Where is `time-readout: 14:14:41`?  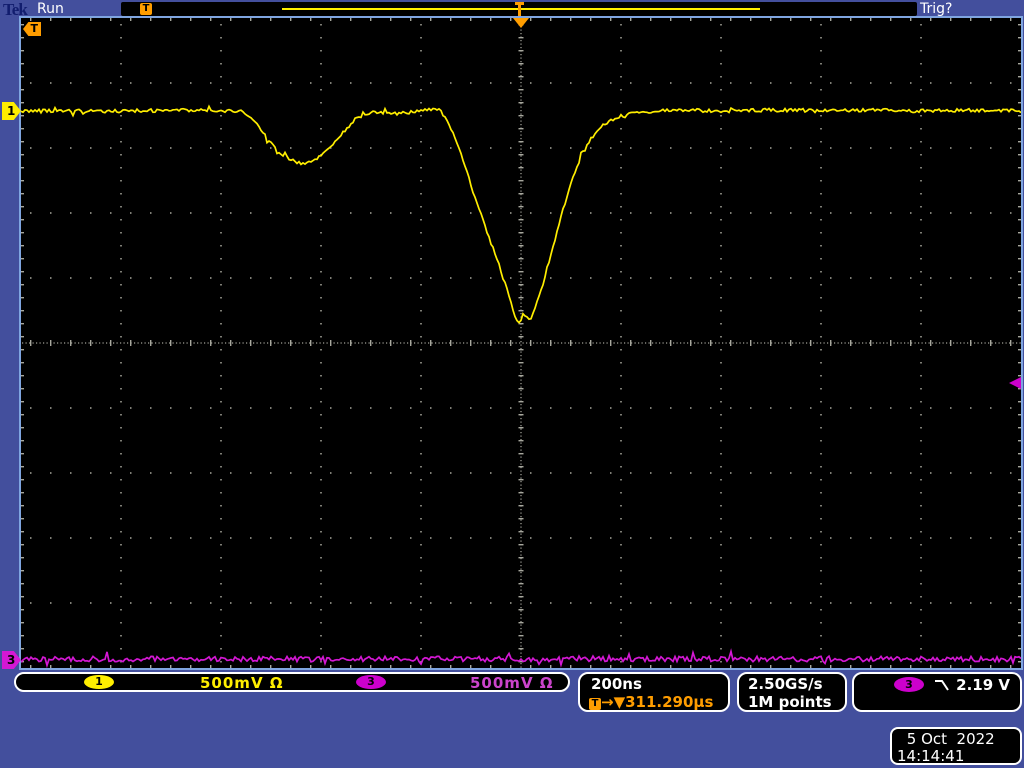
time-readout: 14:14:41 is located at coordinates (931, 756).